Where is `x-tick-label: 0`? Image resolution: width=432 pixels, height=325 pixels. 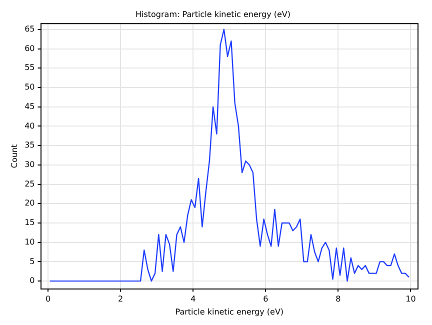 x-tick-label: 0 is located at coordinates (48, 299).